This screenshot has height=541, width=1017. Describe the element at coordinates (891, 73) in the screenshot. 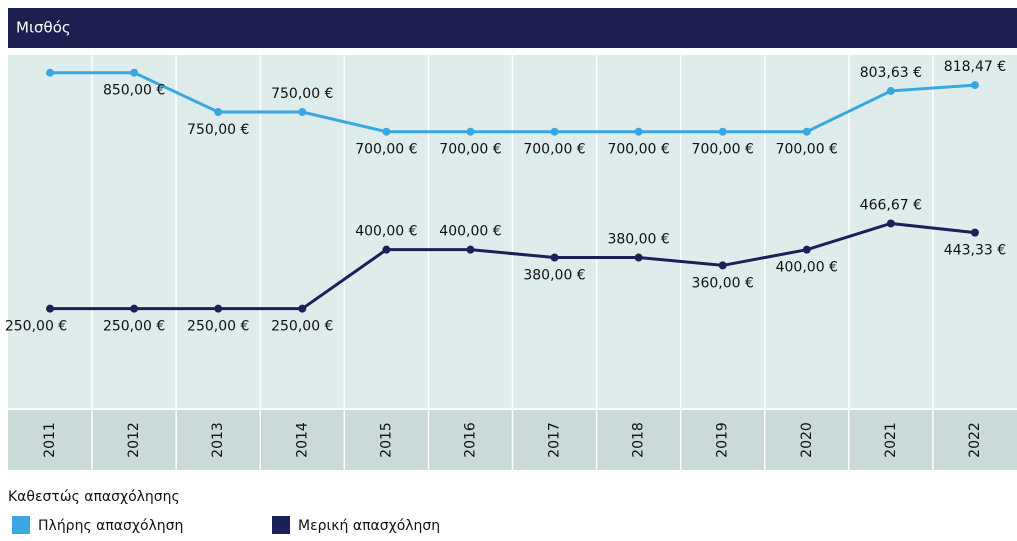

I see `data-label: 803,63 €` at that location.